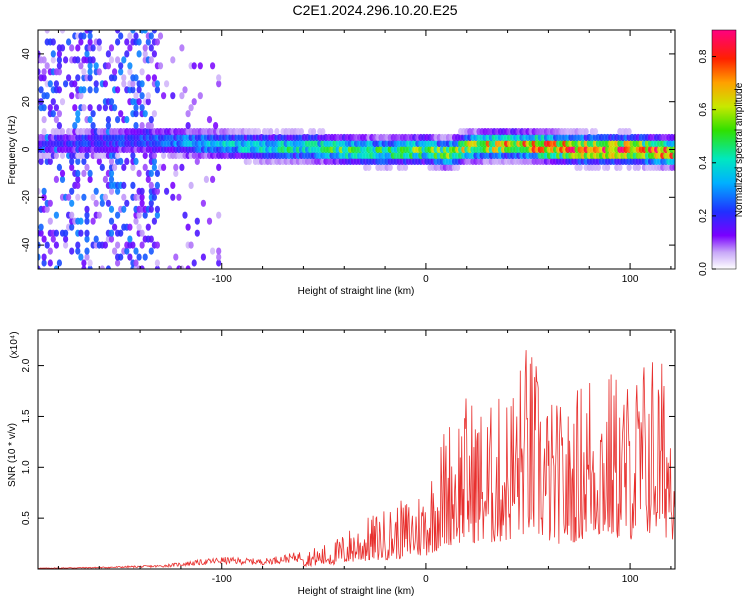 This screenshot has width=750, height=600. What do you see at coordinates (703, 216) in the screenshot?
I see `colorbar-tick-label: 0.2` at bounding box center [703, 216].